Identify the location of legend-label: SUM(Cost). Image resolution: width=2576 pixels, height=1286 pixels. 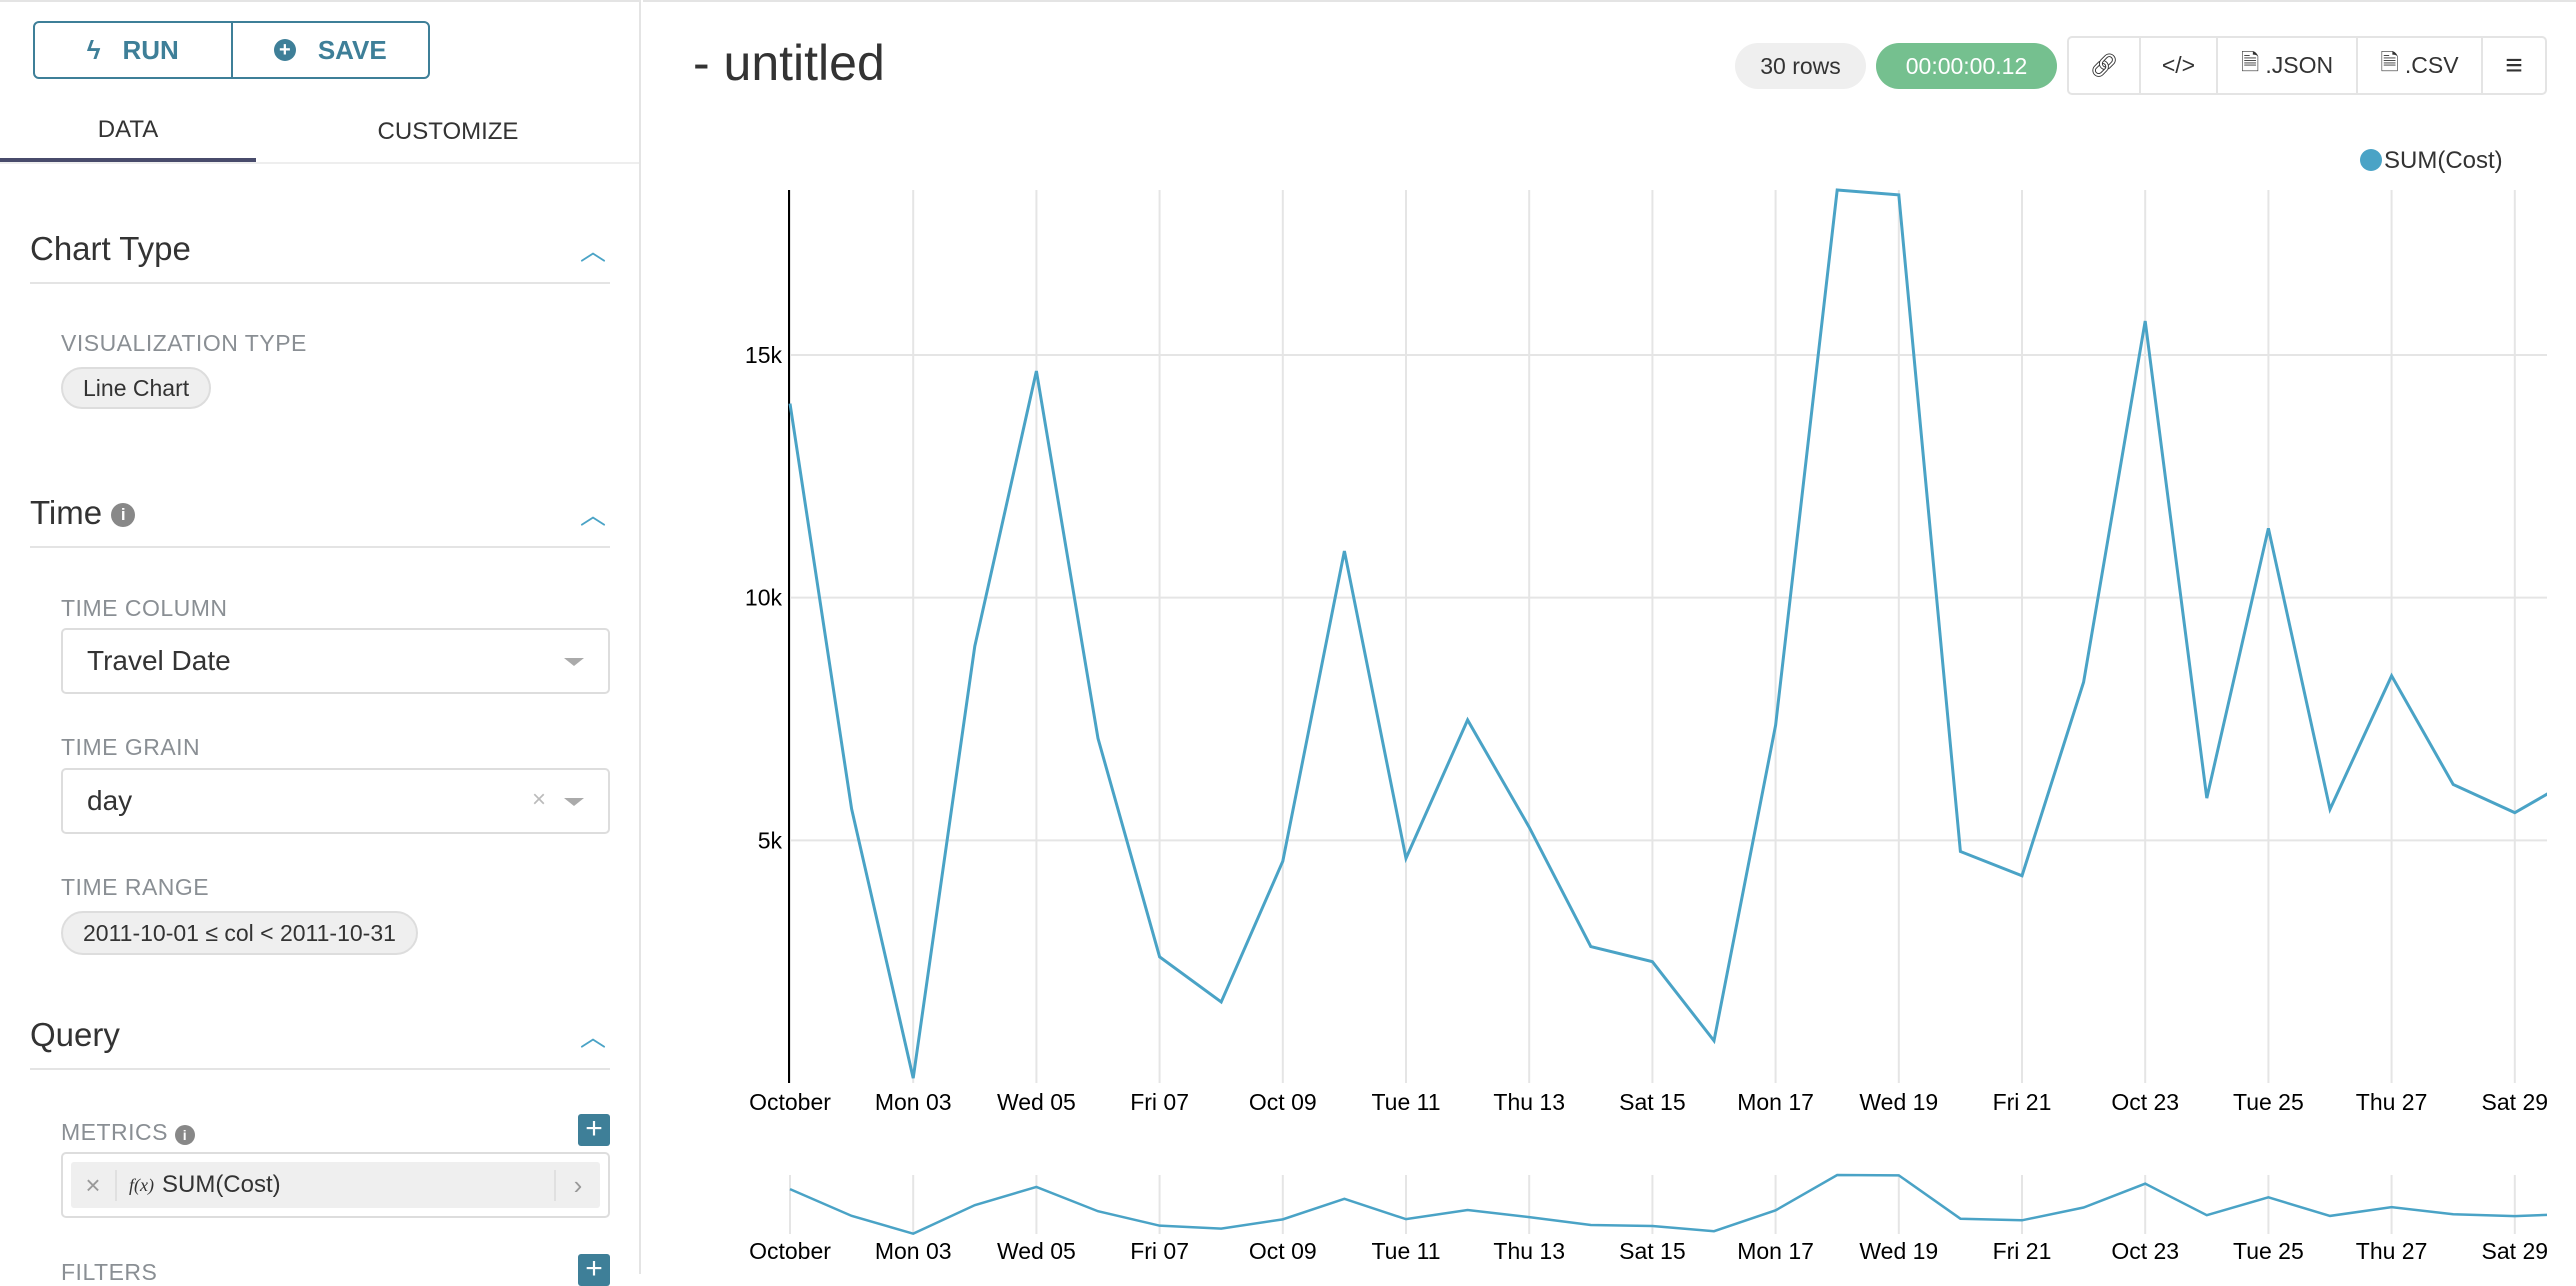
(2443, 160).